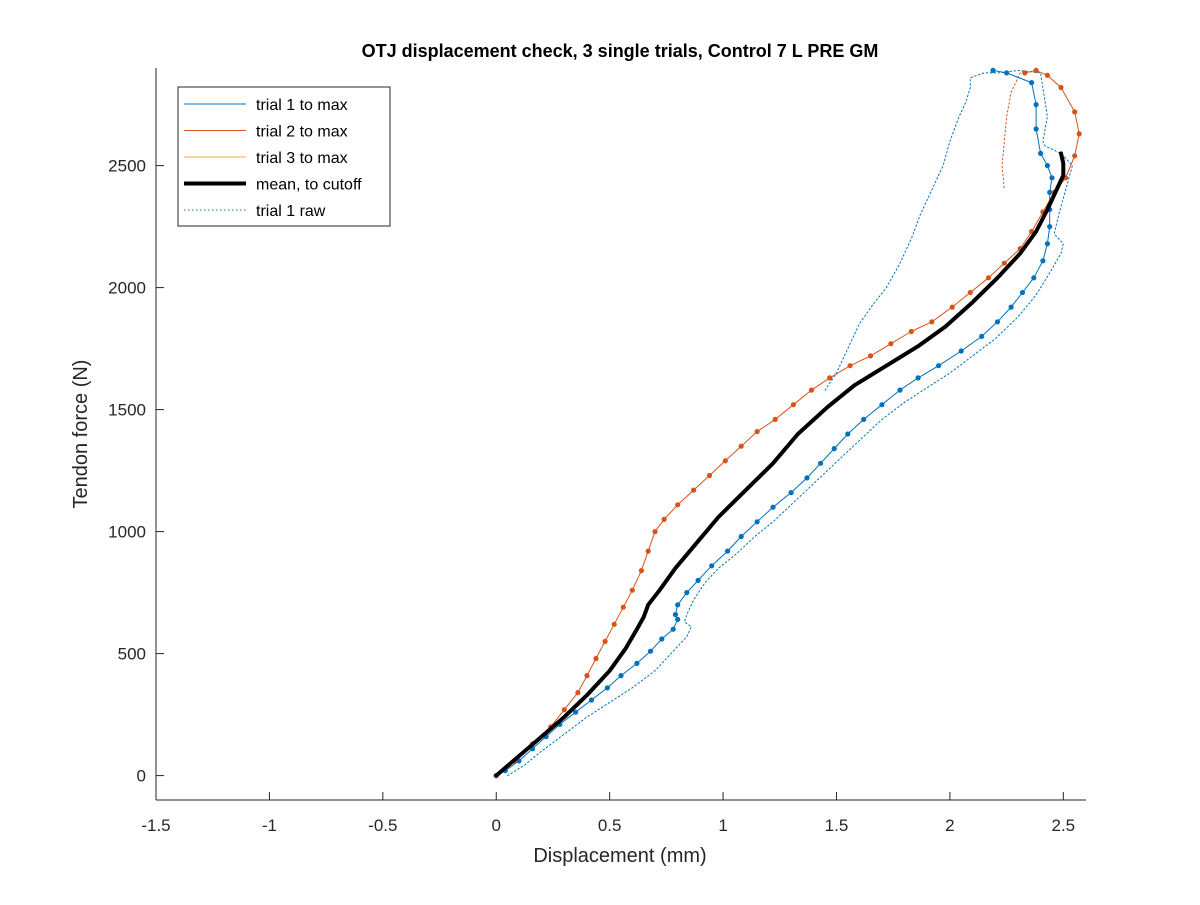 The width and height of the screenshot is (1200, 905). What do you see at coordinates (302, 132) in the screenshot?
I see `legend-label: trial 2 to max` at bounding box center [302, 132].